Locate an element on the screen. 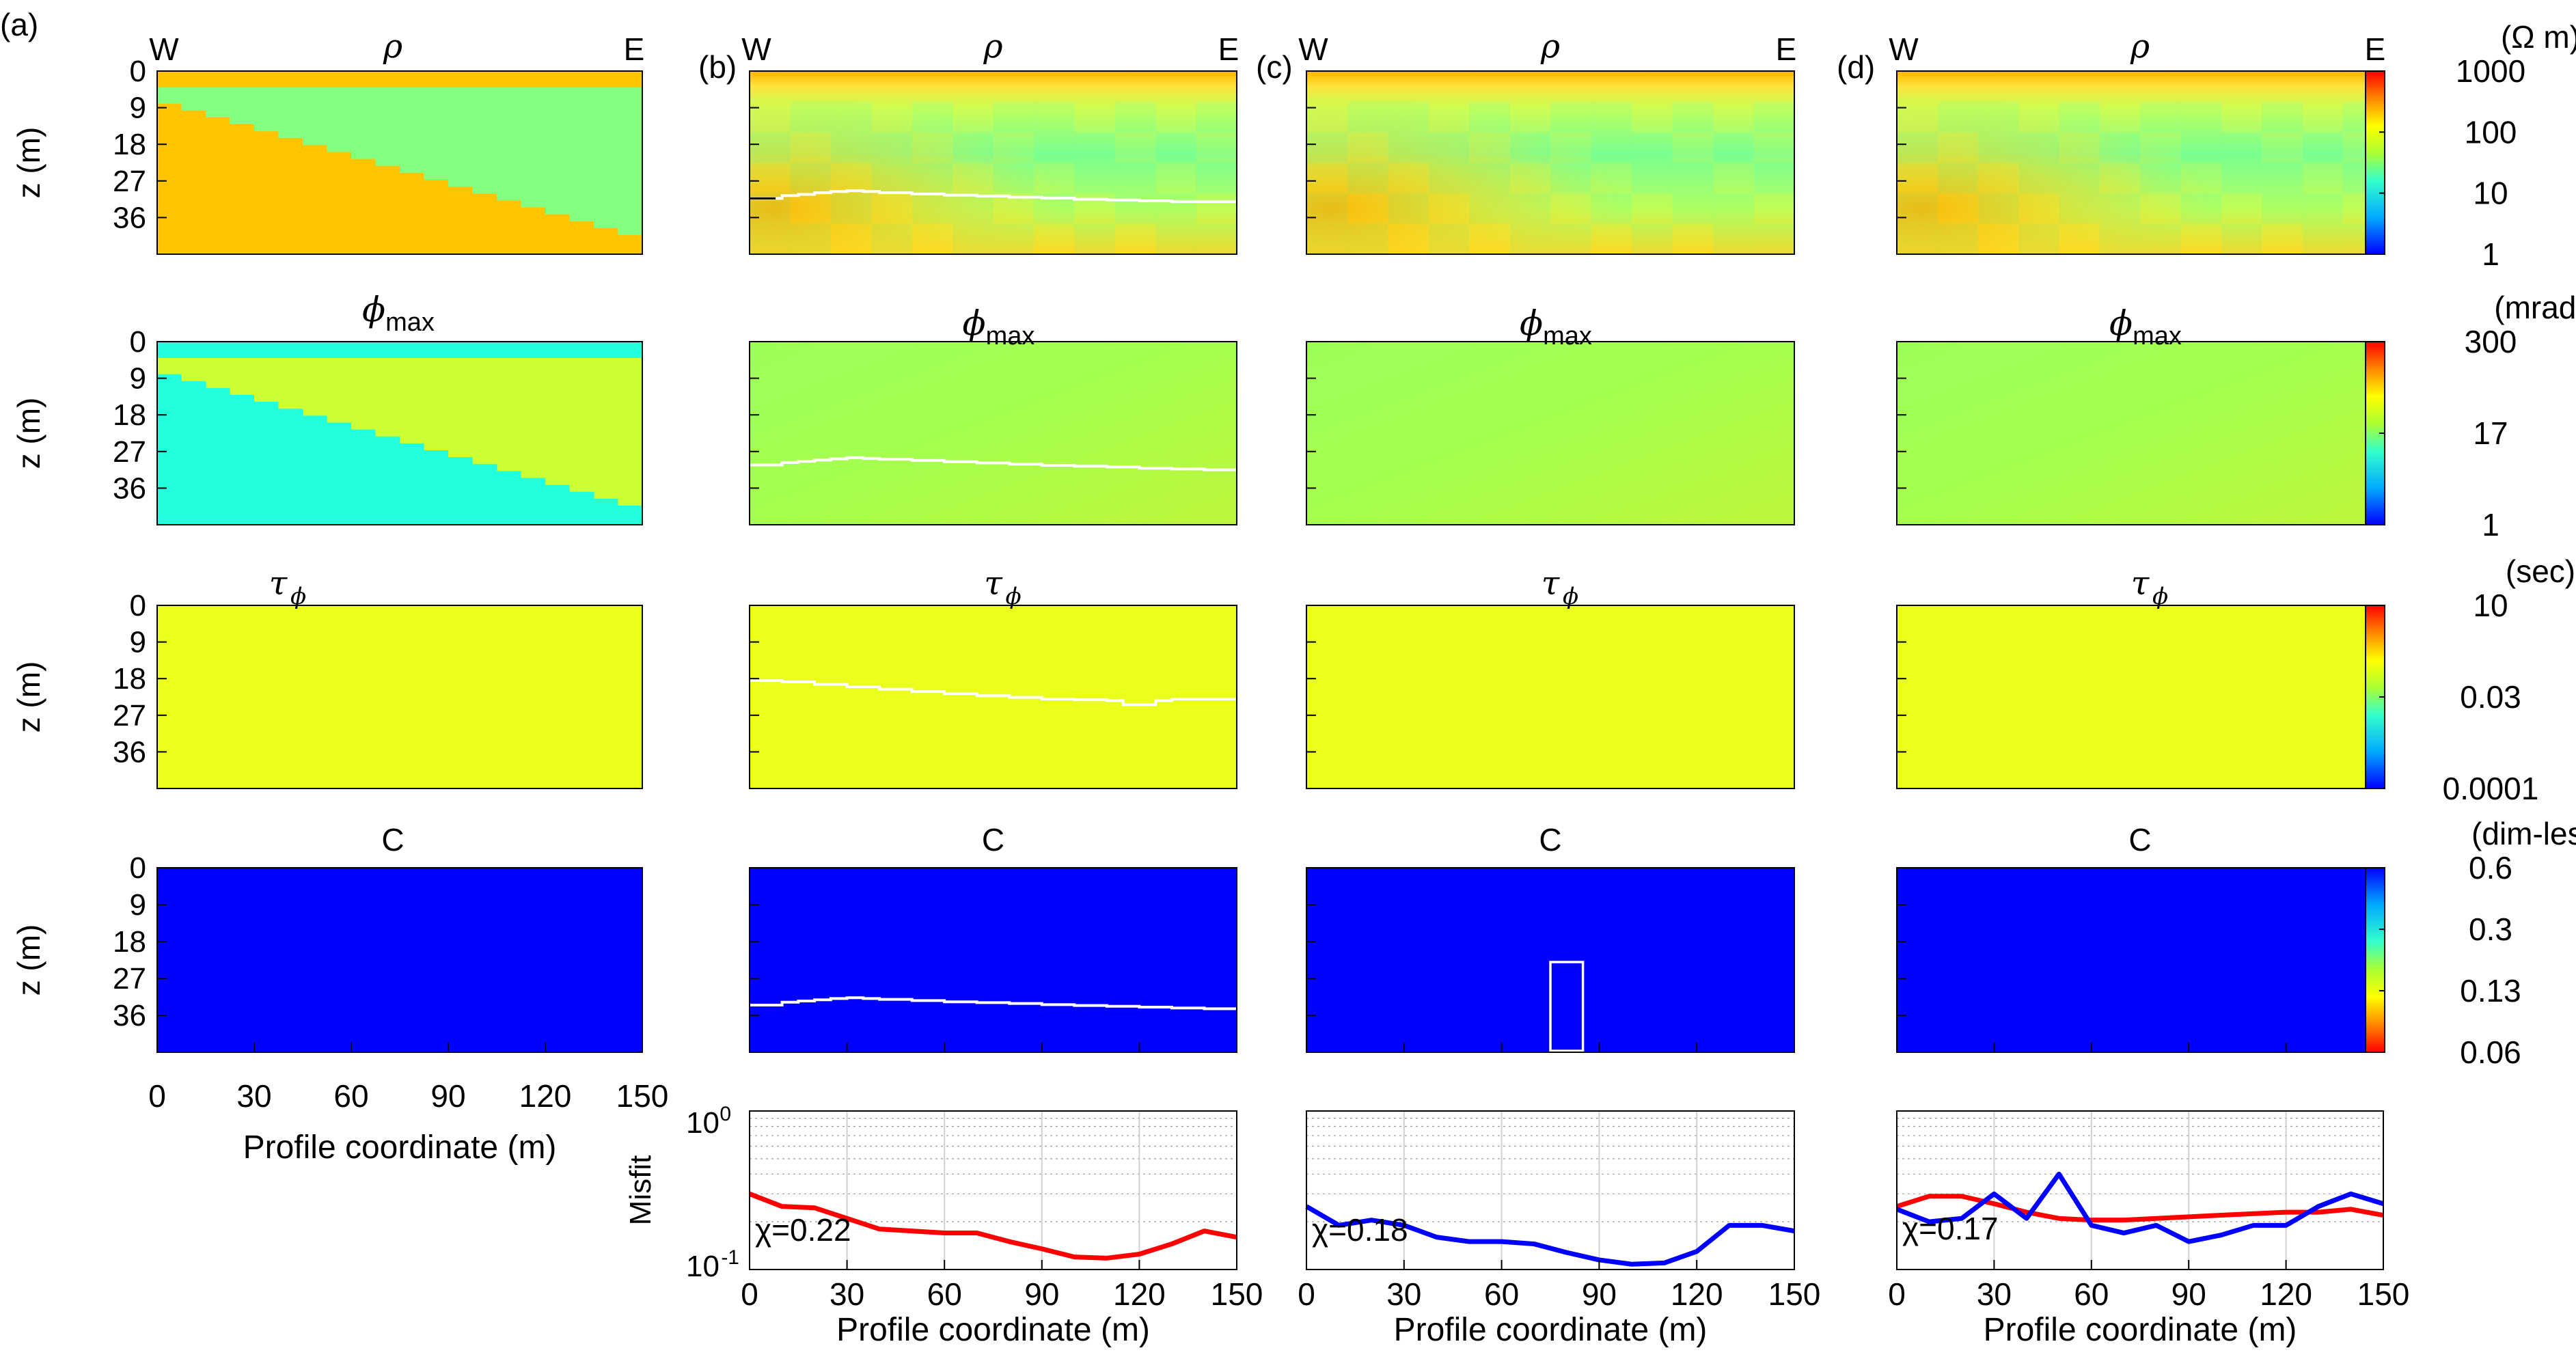  misfit-line is located at coordinates (2140, 1207).